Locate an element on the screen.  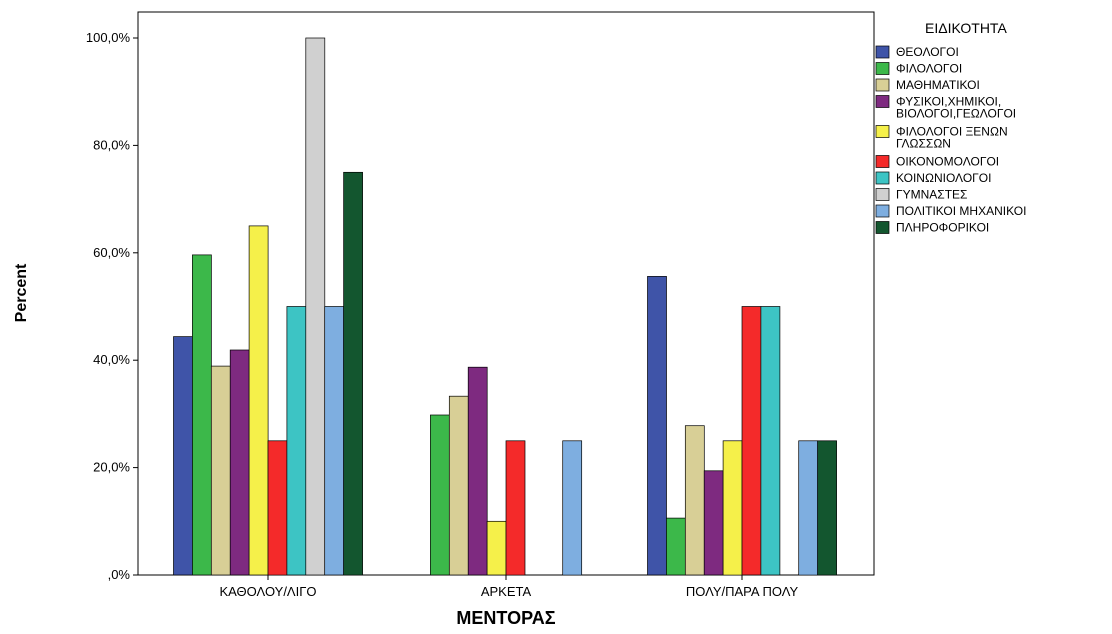
legend-label: ΠΛΗΡΟΦΟΡΙΚΟΙ is located at coordinates (942, 228).